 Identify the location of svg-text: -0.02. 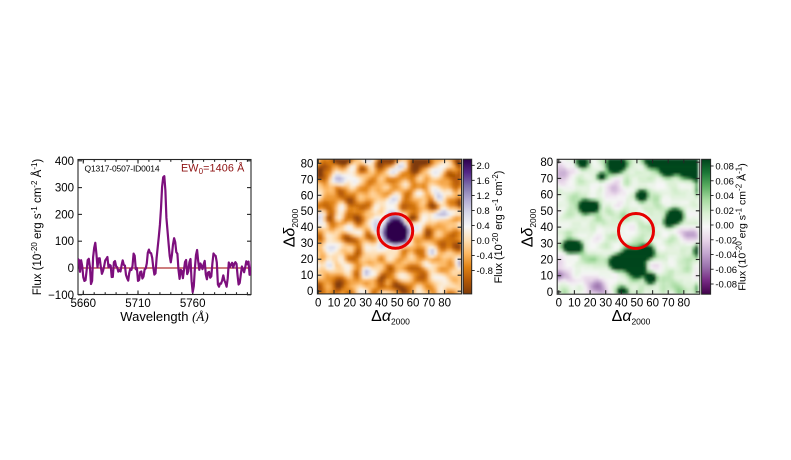
(726, 240).